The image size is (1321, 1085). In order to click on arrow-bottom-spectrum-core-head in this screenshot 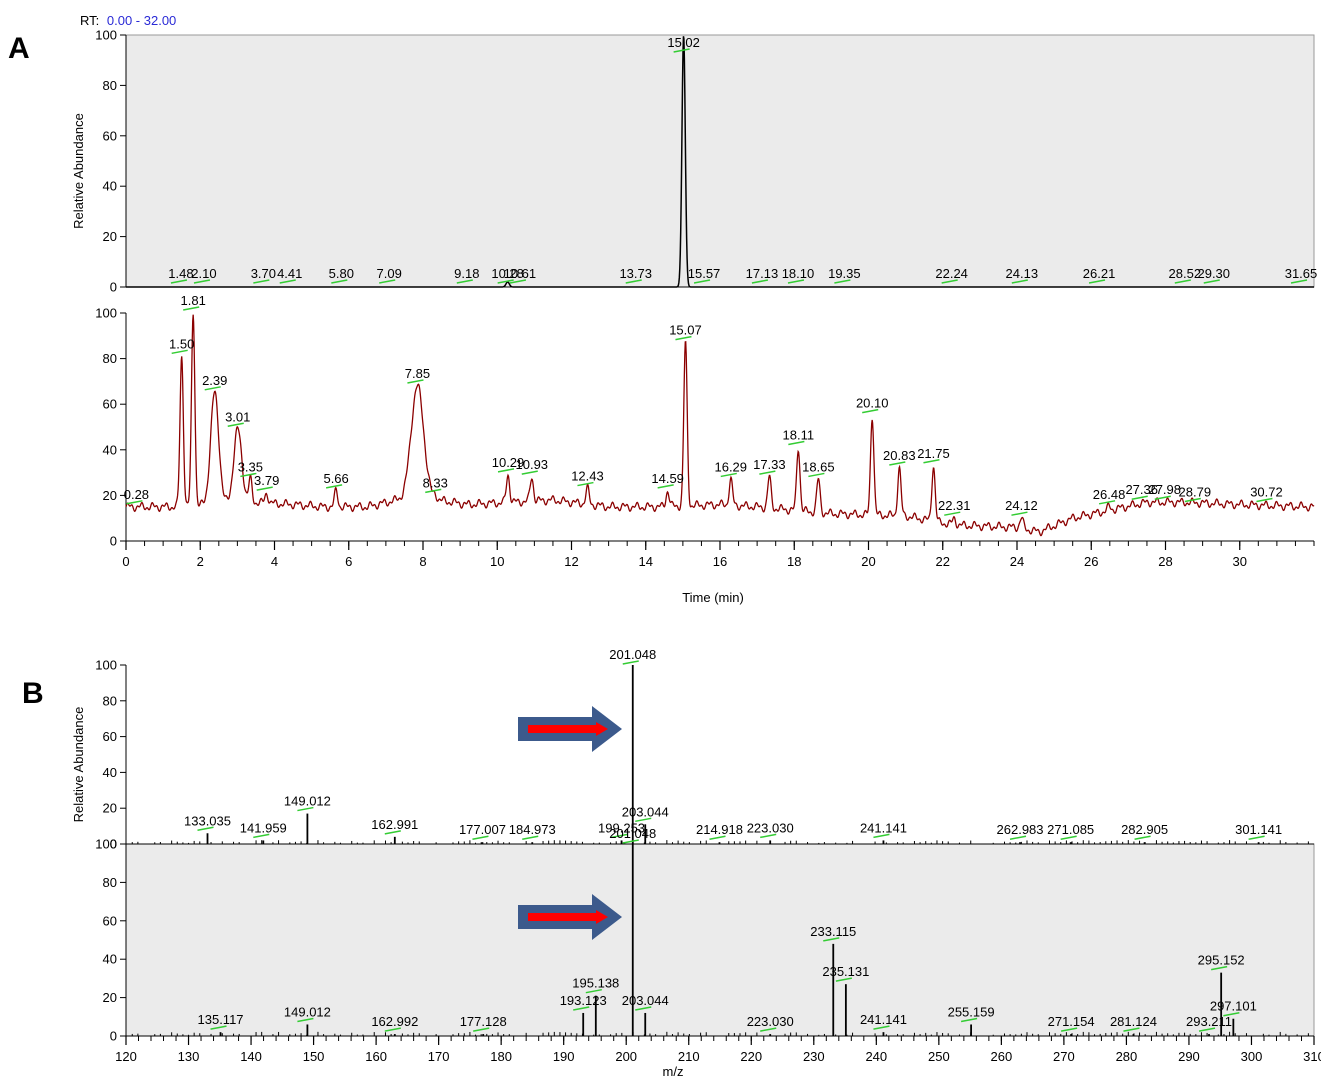, I will do `click(602, 917)`.